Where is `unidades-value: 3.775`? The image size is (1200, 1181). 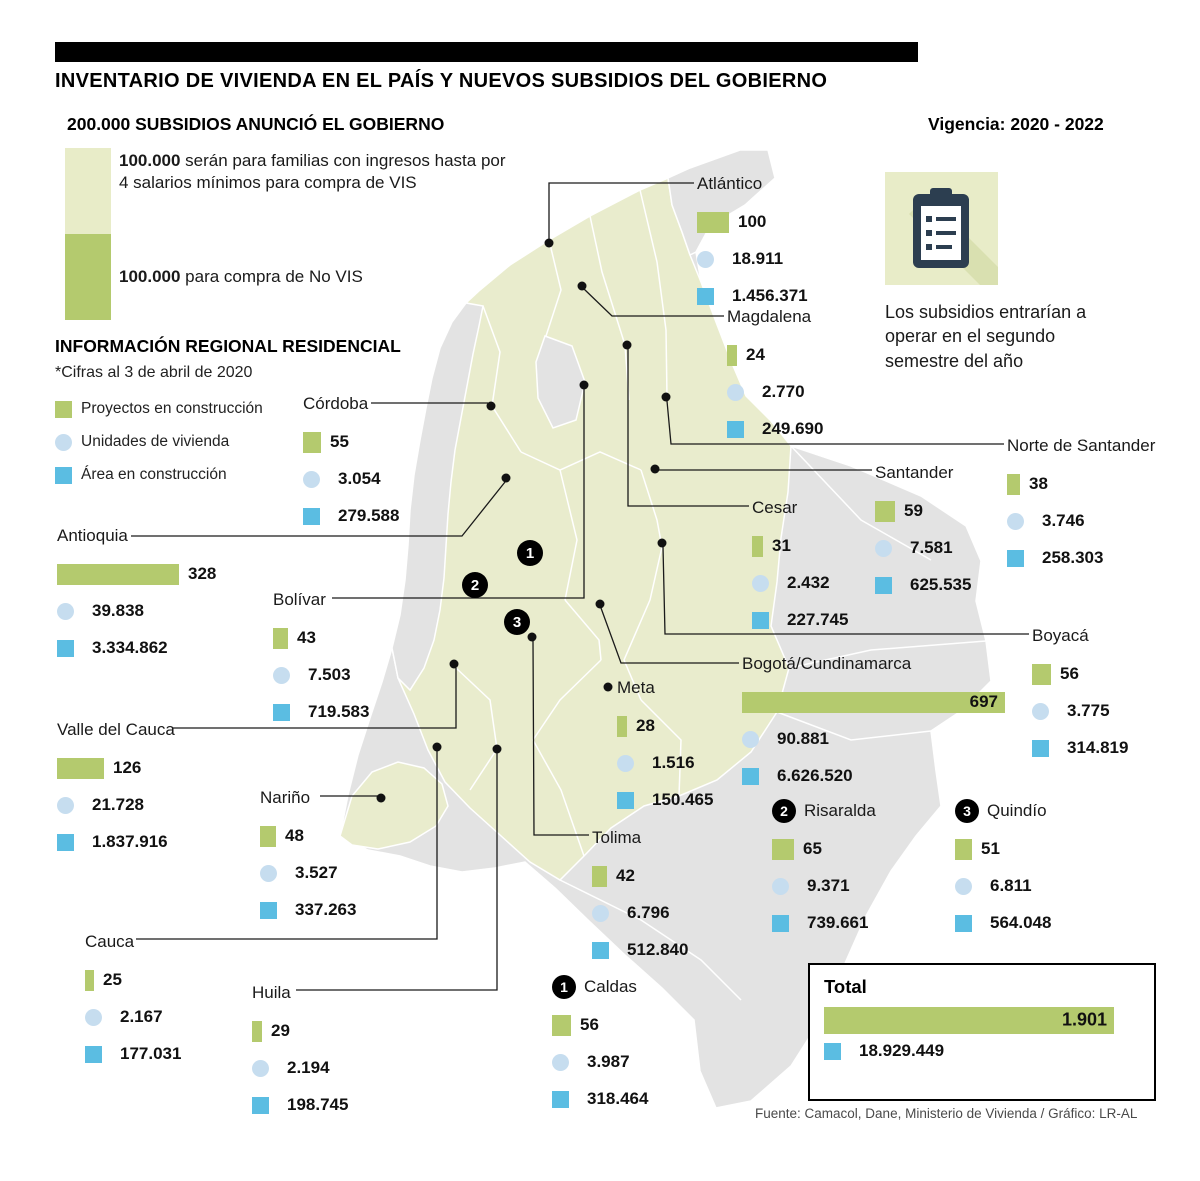 unidades-value: 3.775 is located at coordinates (1088, 710).